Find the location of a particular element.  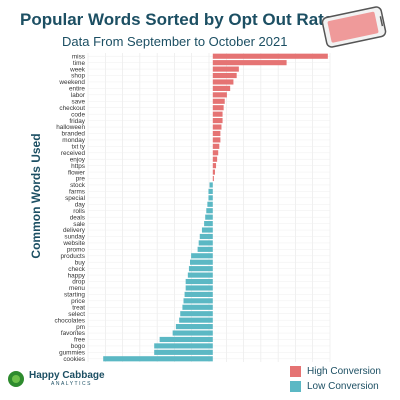

bar-promo is located at coordinates (205, 249).